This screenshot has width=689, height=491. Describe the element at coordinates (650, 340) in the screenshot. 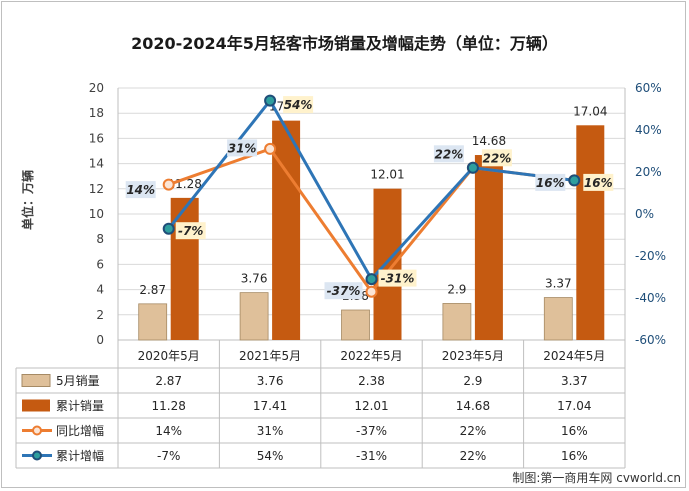

I see `y-right-tick-label: -60%` at that location.